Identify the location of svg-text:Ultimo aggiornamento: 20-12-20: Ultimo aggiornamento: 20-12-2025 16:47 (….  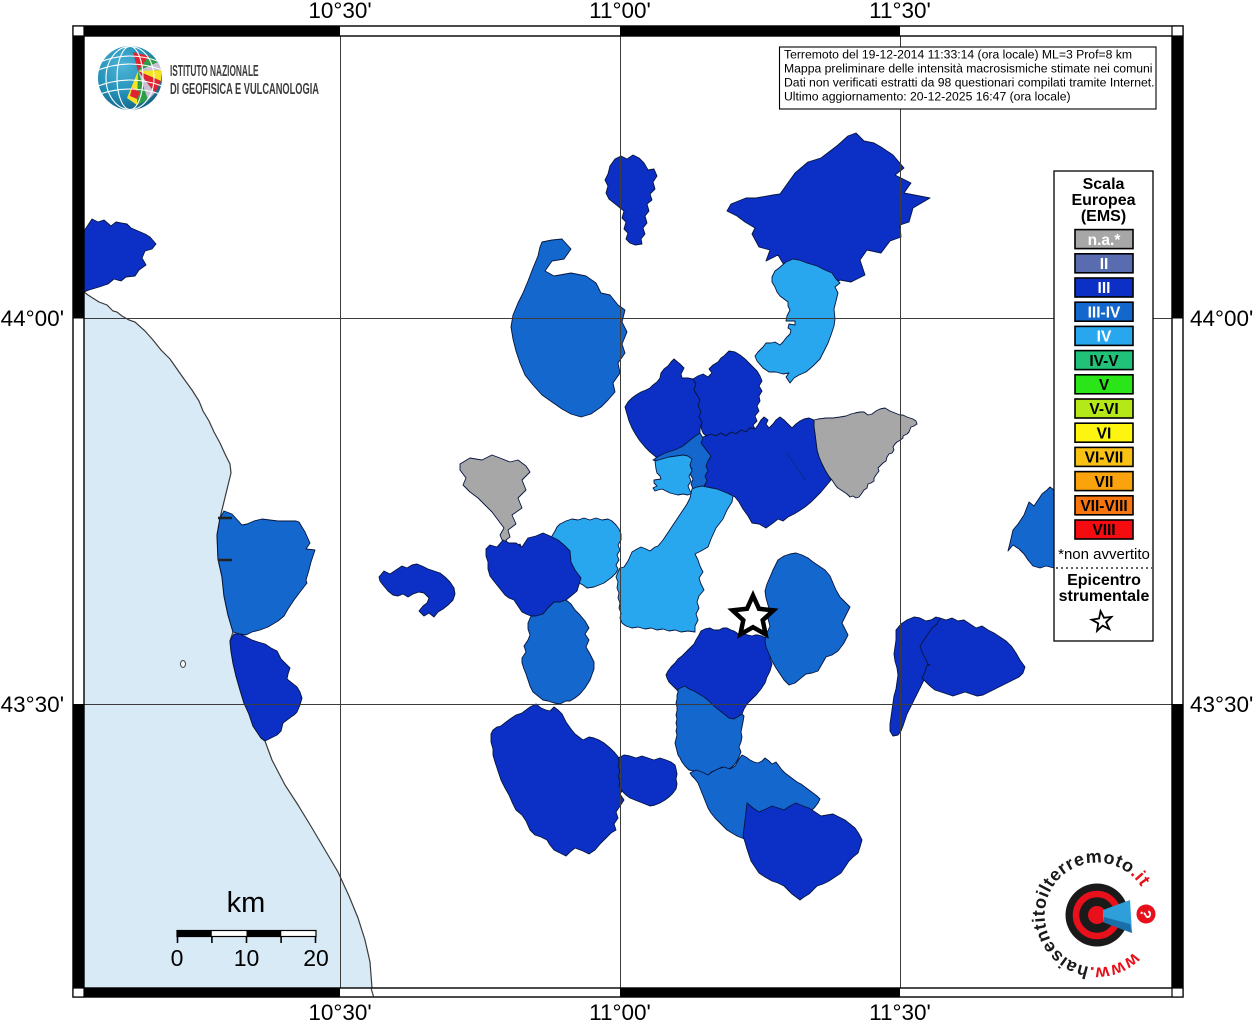
(927, 97).